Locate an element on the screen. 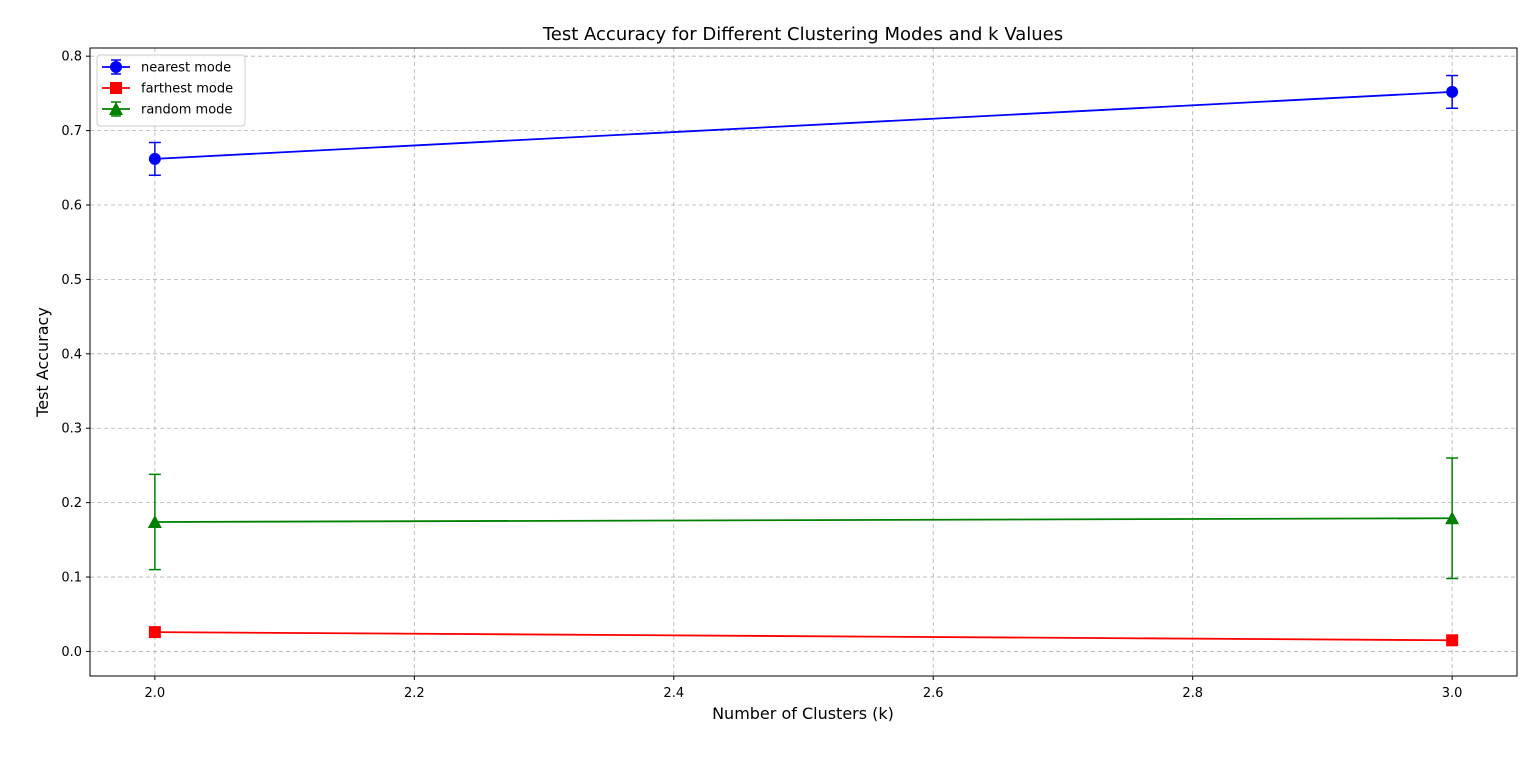  x-tick-label: 2.8 is located at coordinates (1192, 693).